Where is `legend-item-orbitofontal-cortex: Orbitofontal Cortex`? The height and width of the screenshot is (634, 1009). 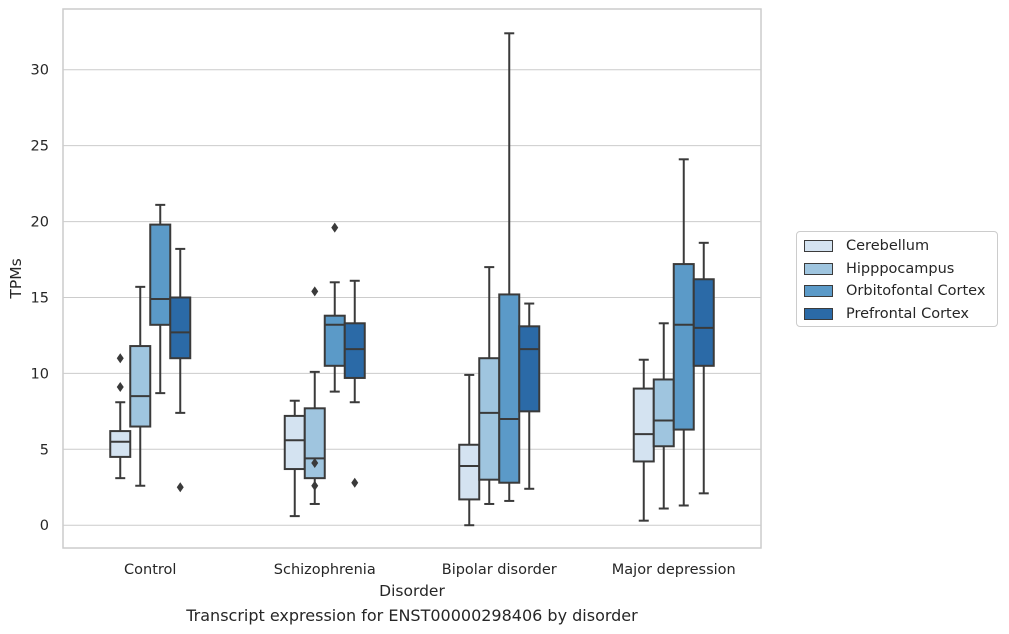
legend-item-orbitofontal-cortex: Orbitofontal Cortex is located at coordinates (894, 291).